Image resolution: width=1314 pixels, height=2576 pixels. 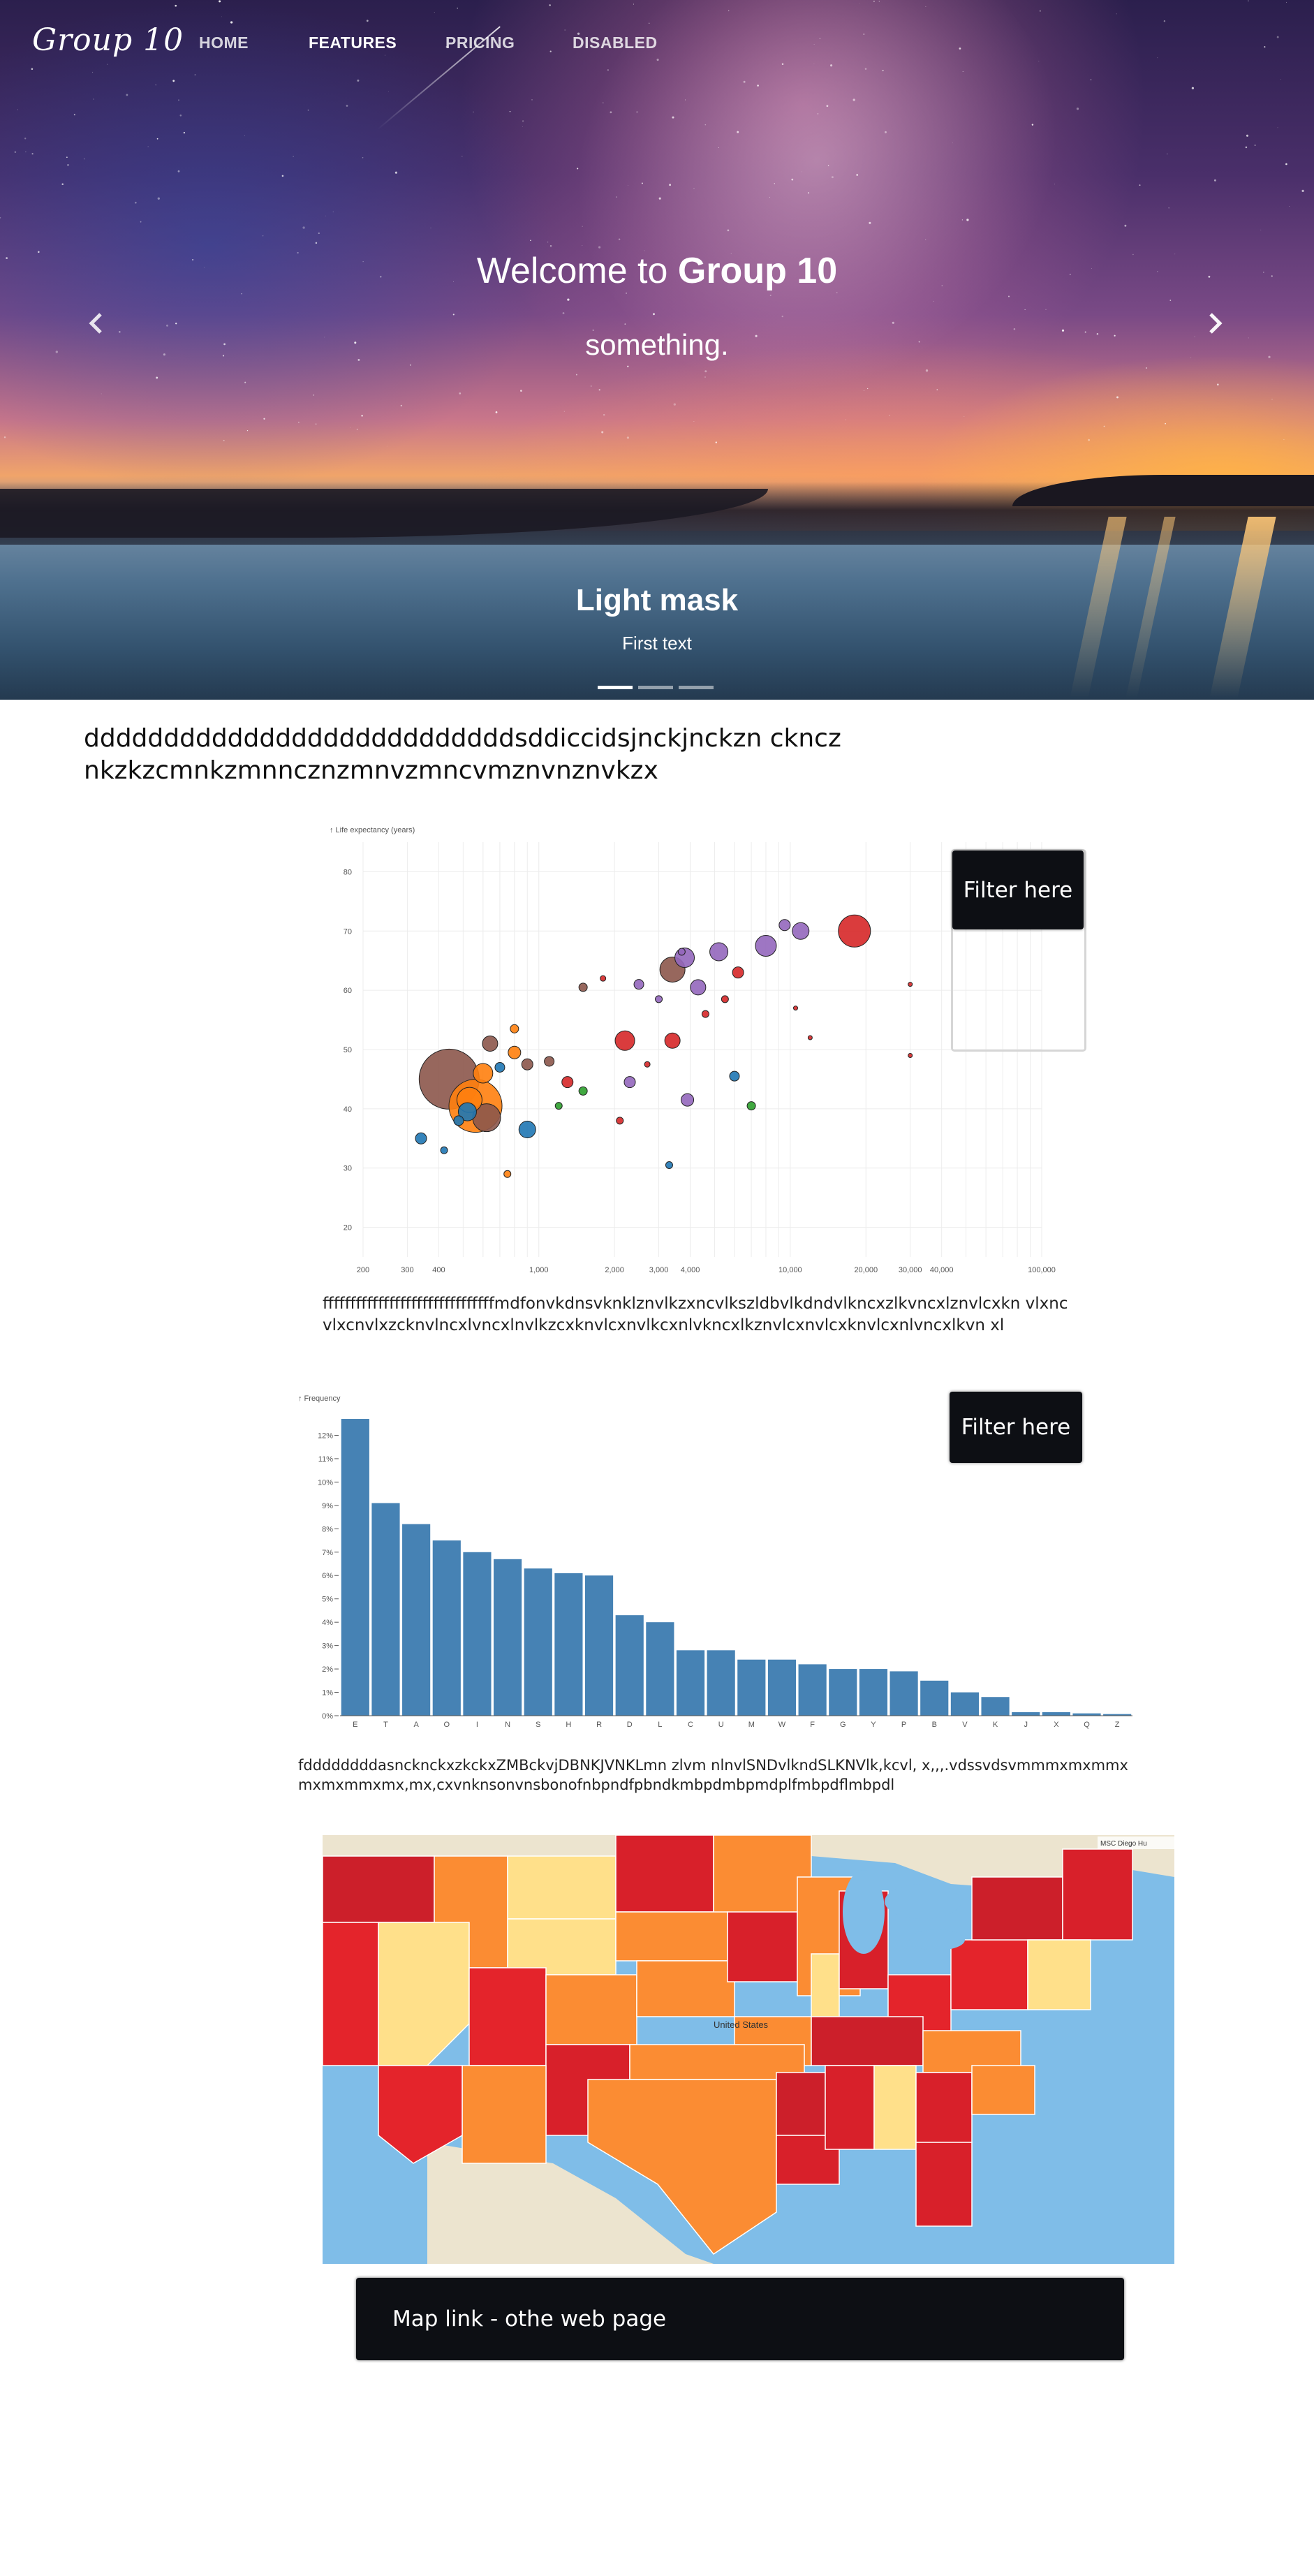 What do you see at coordinates (1214, 323) in the screenshot?
I see `carousel-next-icon` at bounding box center [1214, 323].